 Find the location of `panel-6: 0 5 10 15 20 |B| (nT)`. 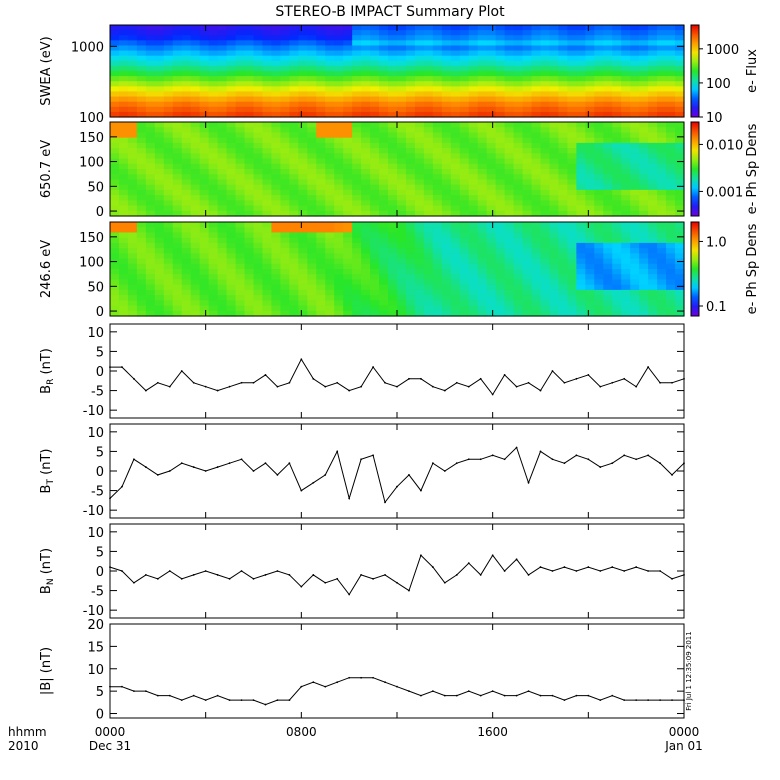

panel-6: 0 5 10 15 20 |B| (nT) is located at coordinates (362, 670).